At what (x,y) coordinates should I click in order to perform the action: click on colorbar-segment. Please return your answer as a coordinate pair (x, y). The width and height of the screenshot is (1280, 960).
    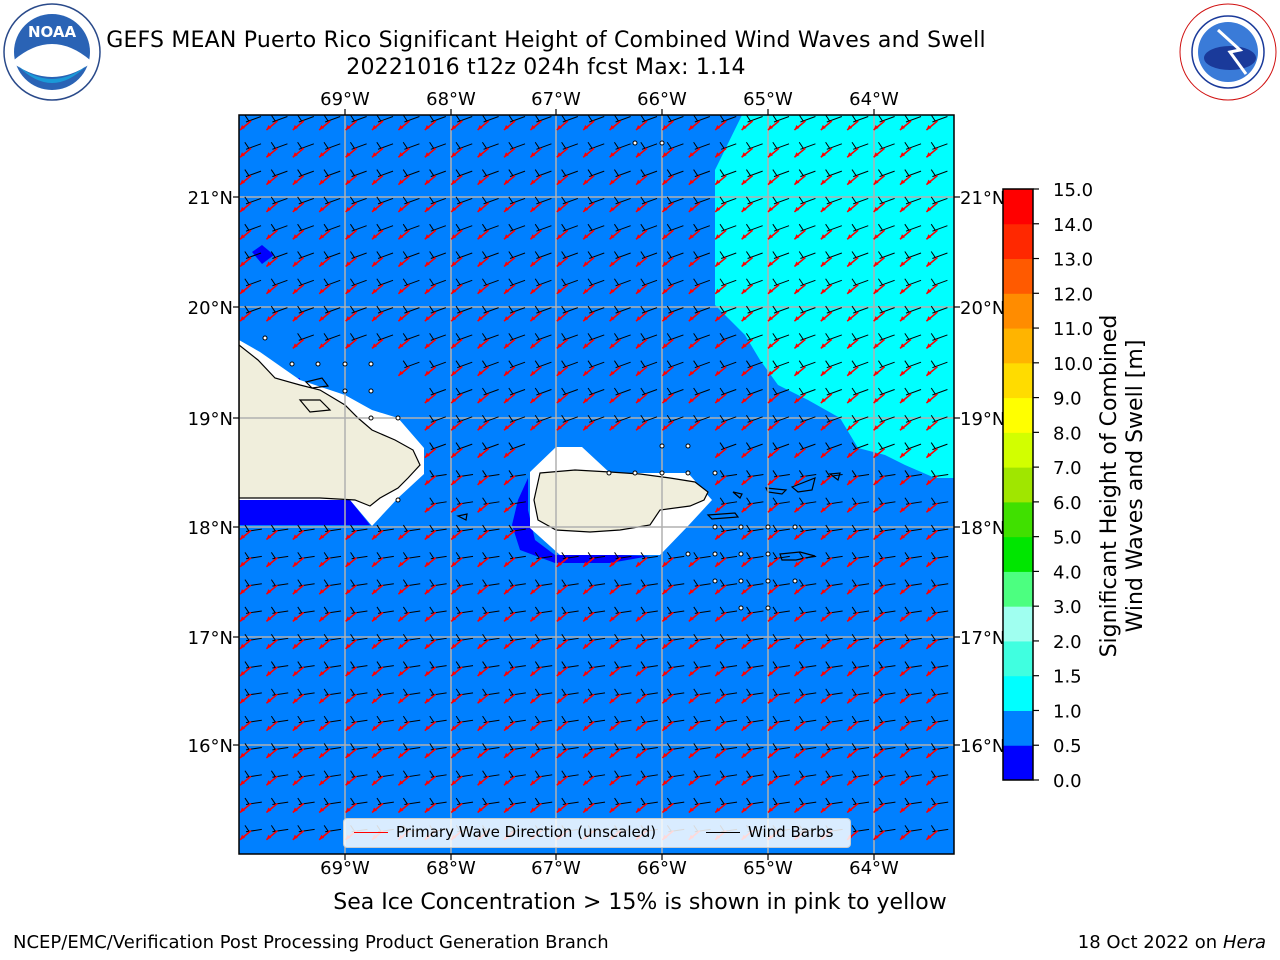
    Looking at the image, I should click on (1018, 450).